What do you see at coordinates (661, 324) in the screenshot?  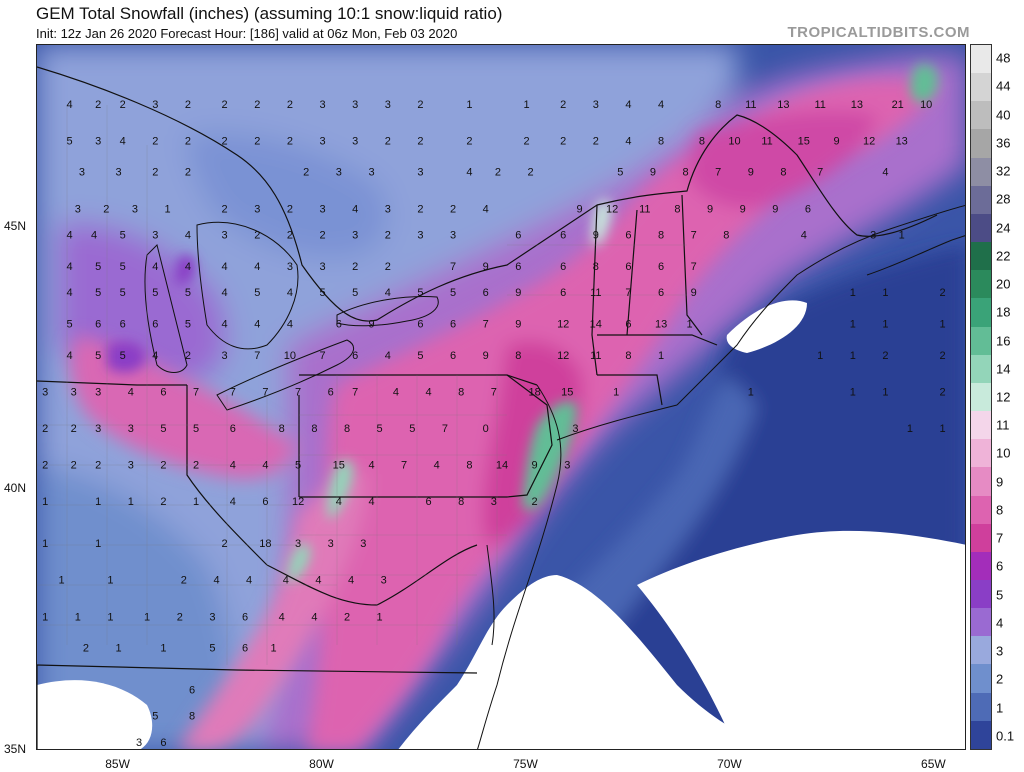 I see `snow-value-label: 13` at bounding box center [661, 324].